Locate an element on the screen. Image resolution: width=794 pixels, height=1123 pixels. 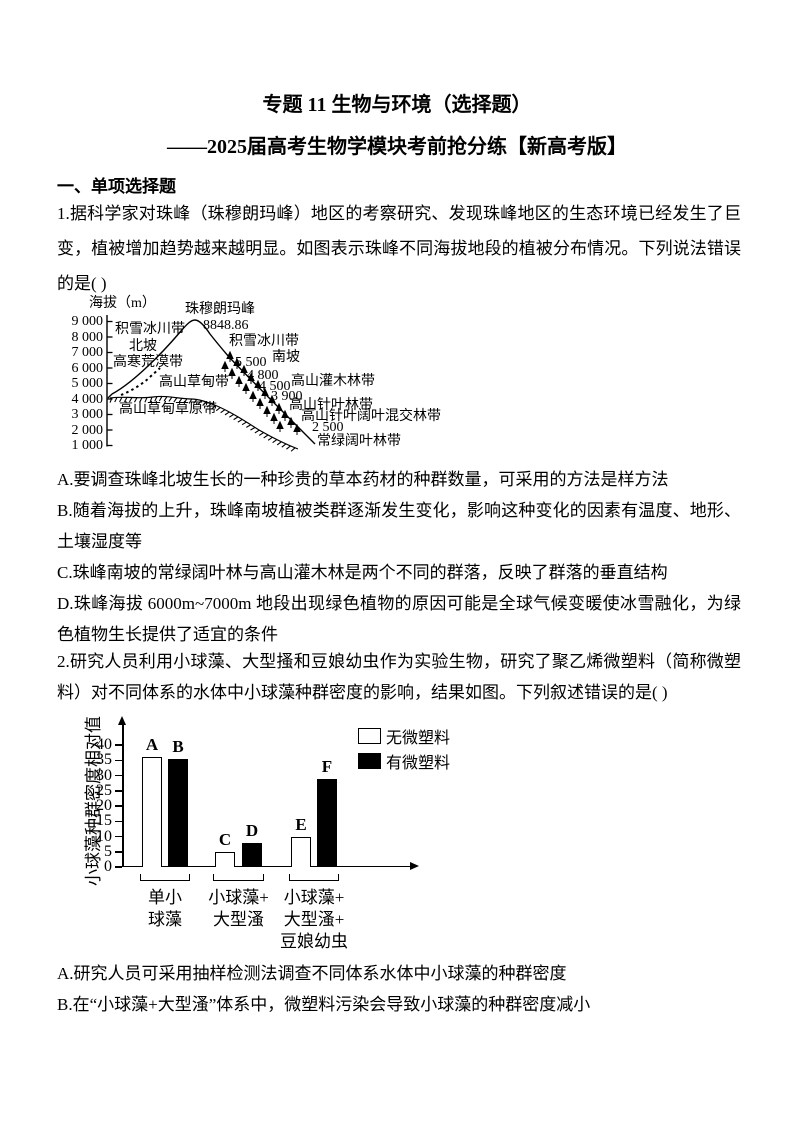
elevation-4500-label: 4 500 is located at coordinates (275, 386).